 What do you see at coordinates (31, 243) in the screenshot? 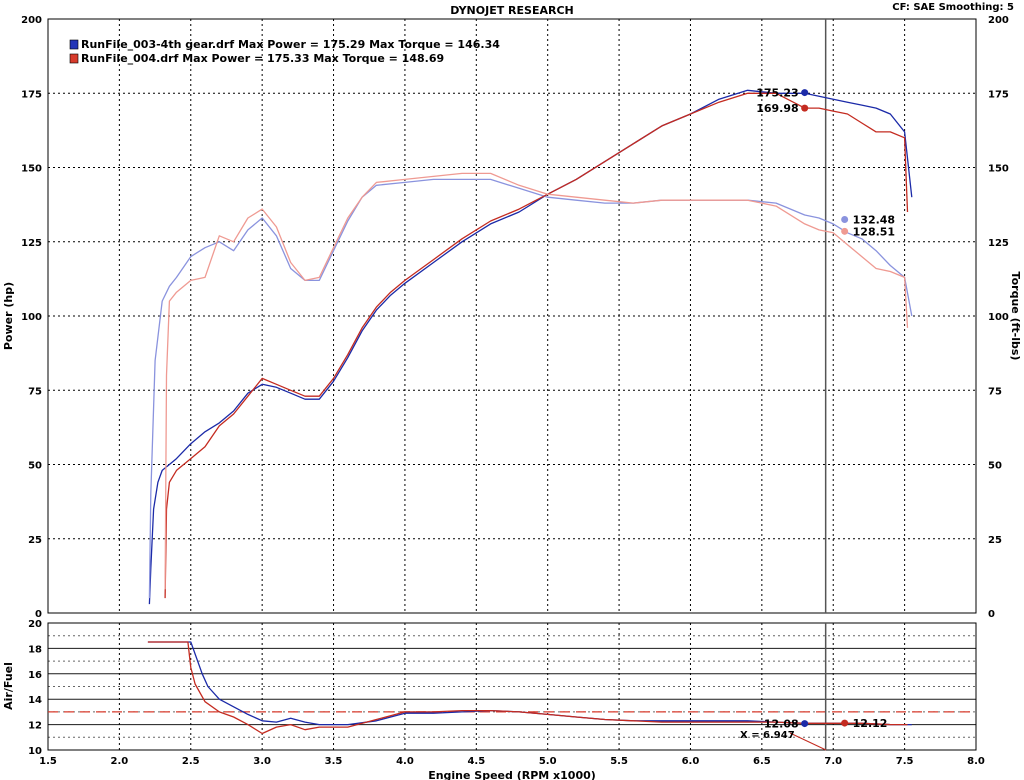
I see `power-tick-label: 125` at bounding box center [31, 243].